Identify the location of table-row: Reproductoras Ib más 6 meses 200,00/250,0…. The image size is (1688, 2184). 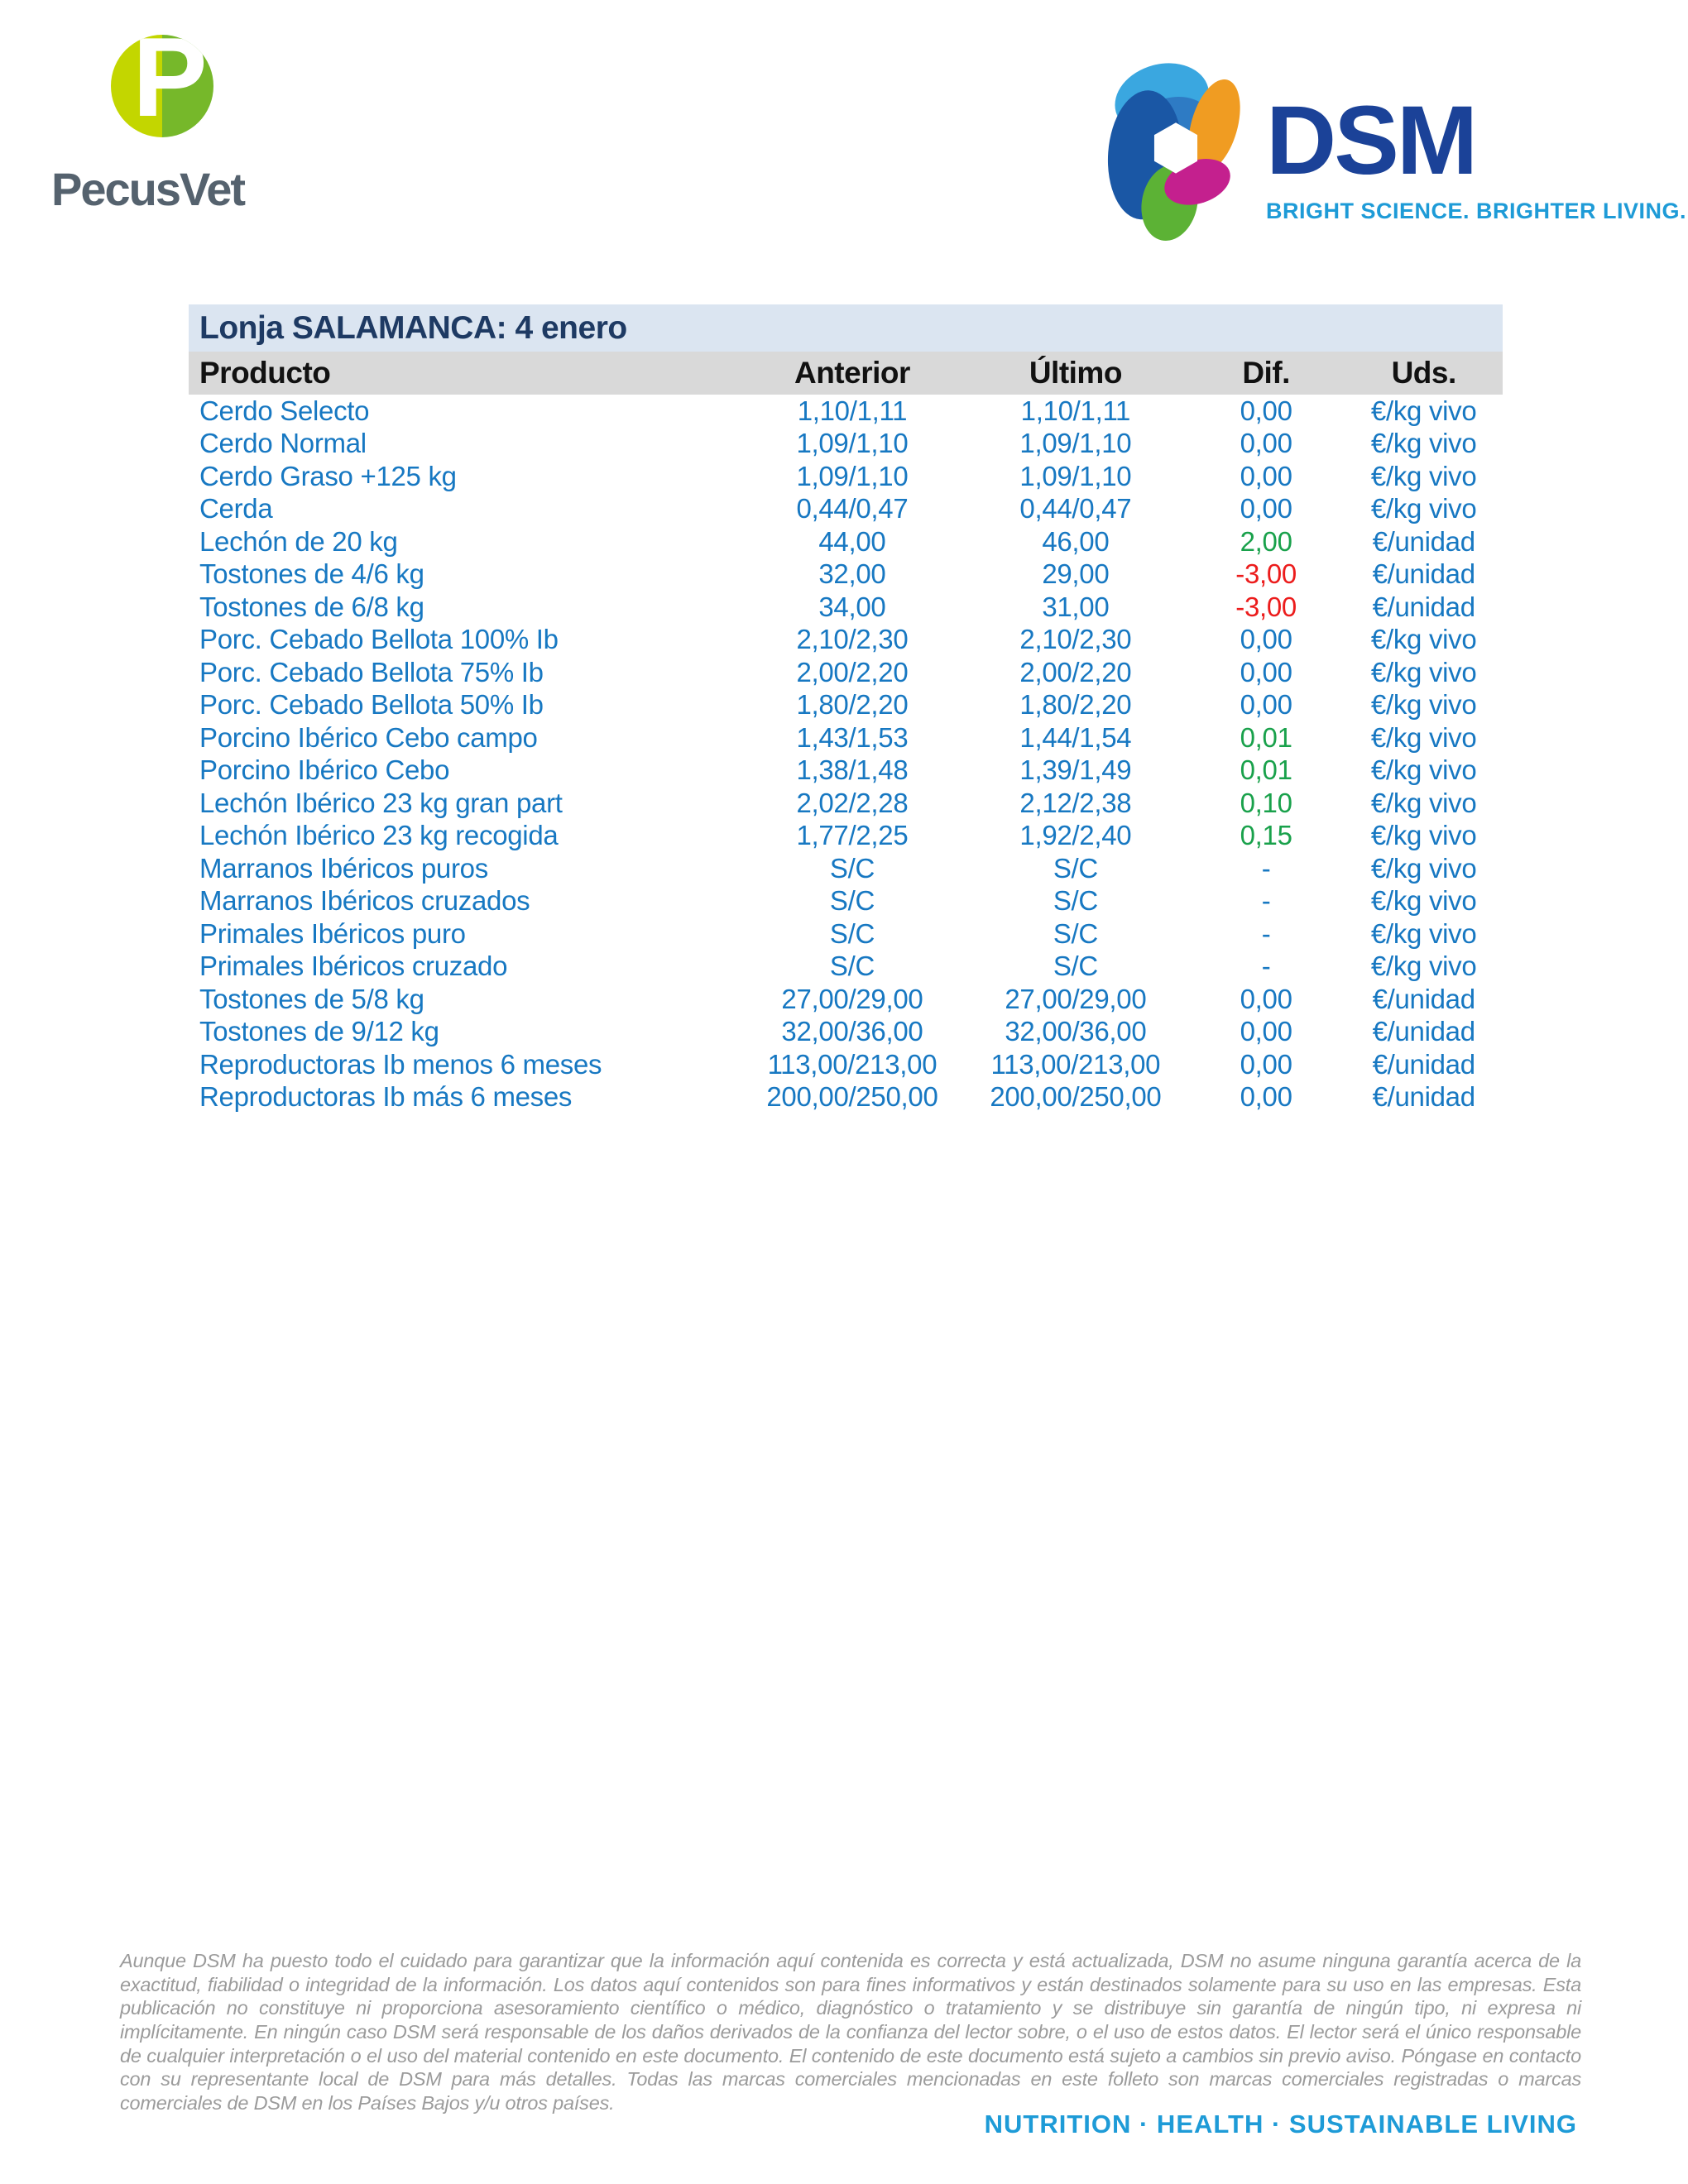
(846, 1097).